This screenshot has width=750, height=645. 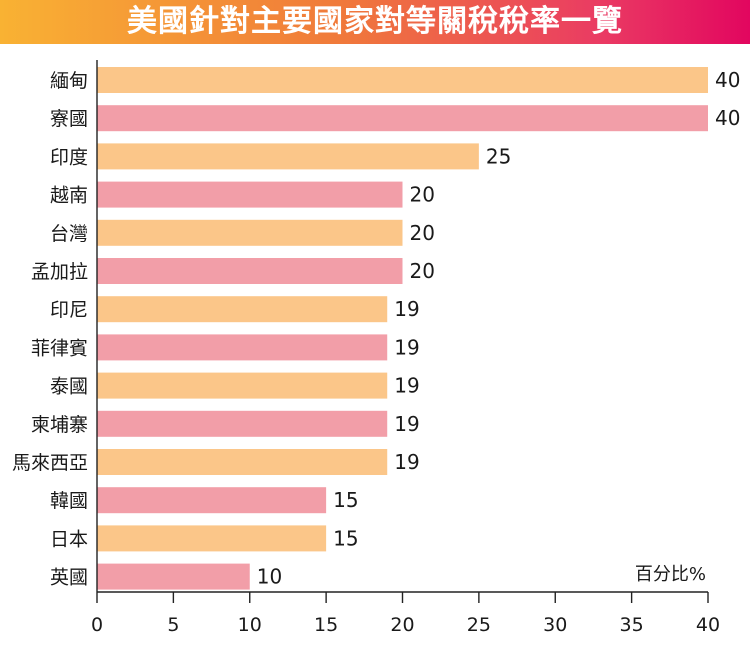 I want to click on value-label: 25, so click(x=498, y=156).